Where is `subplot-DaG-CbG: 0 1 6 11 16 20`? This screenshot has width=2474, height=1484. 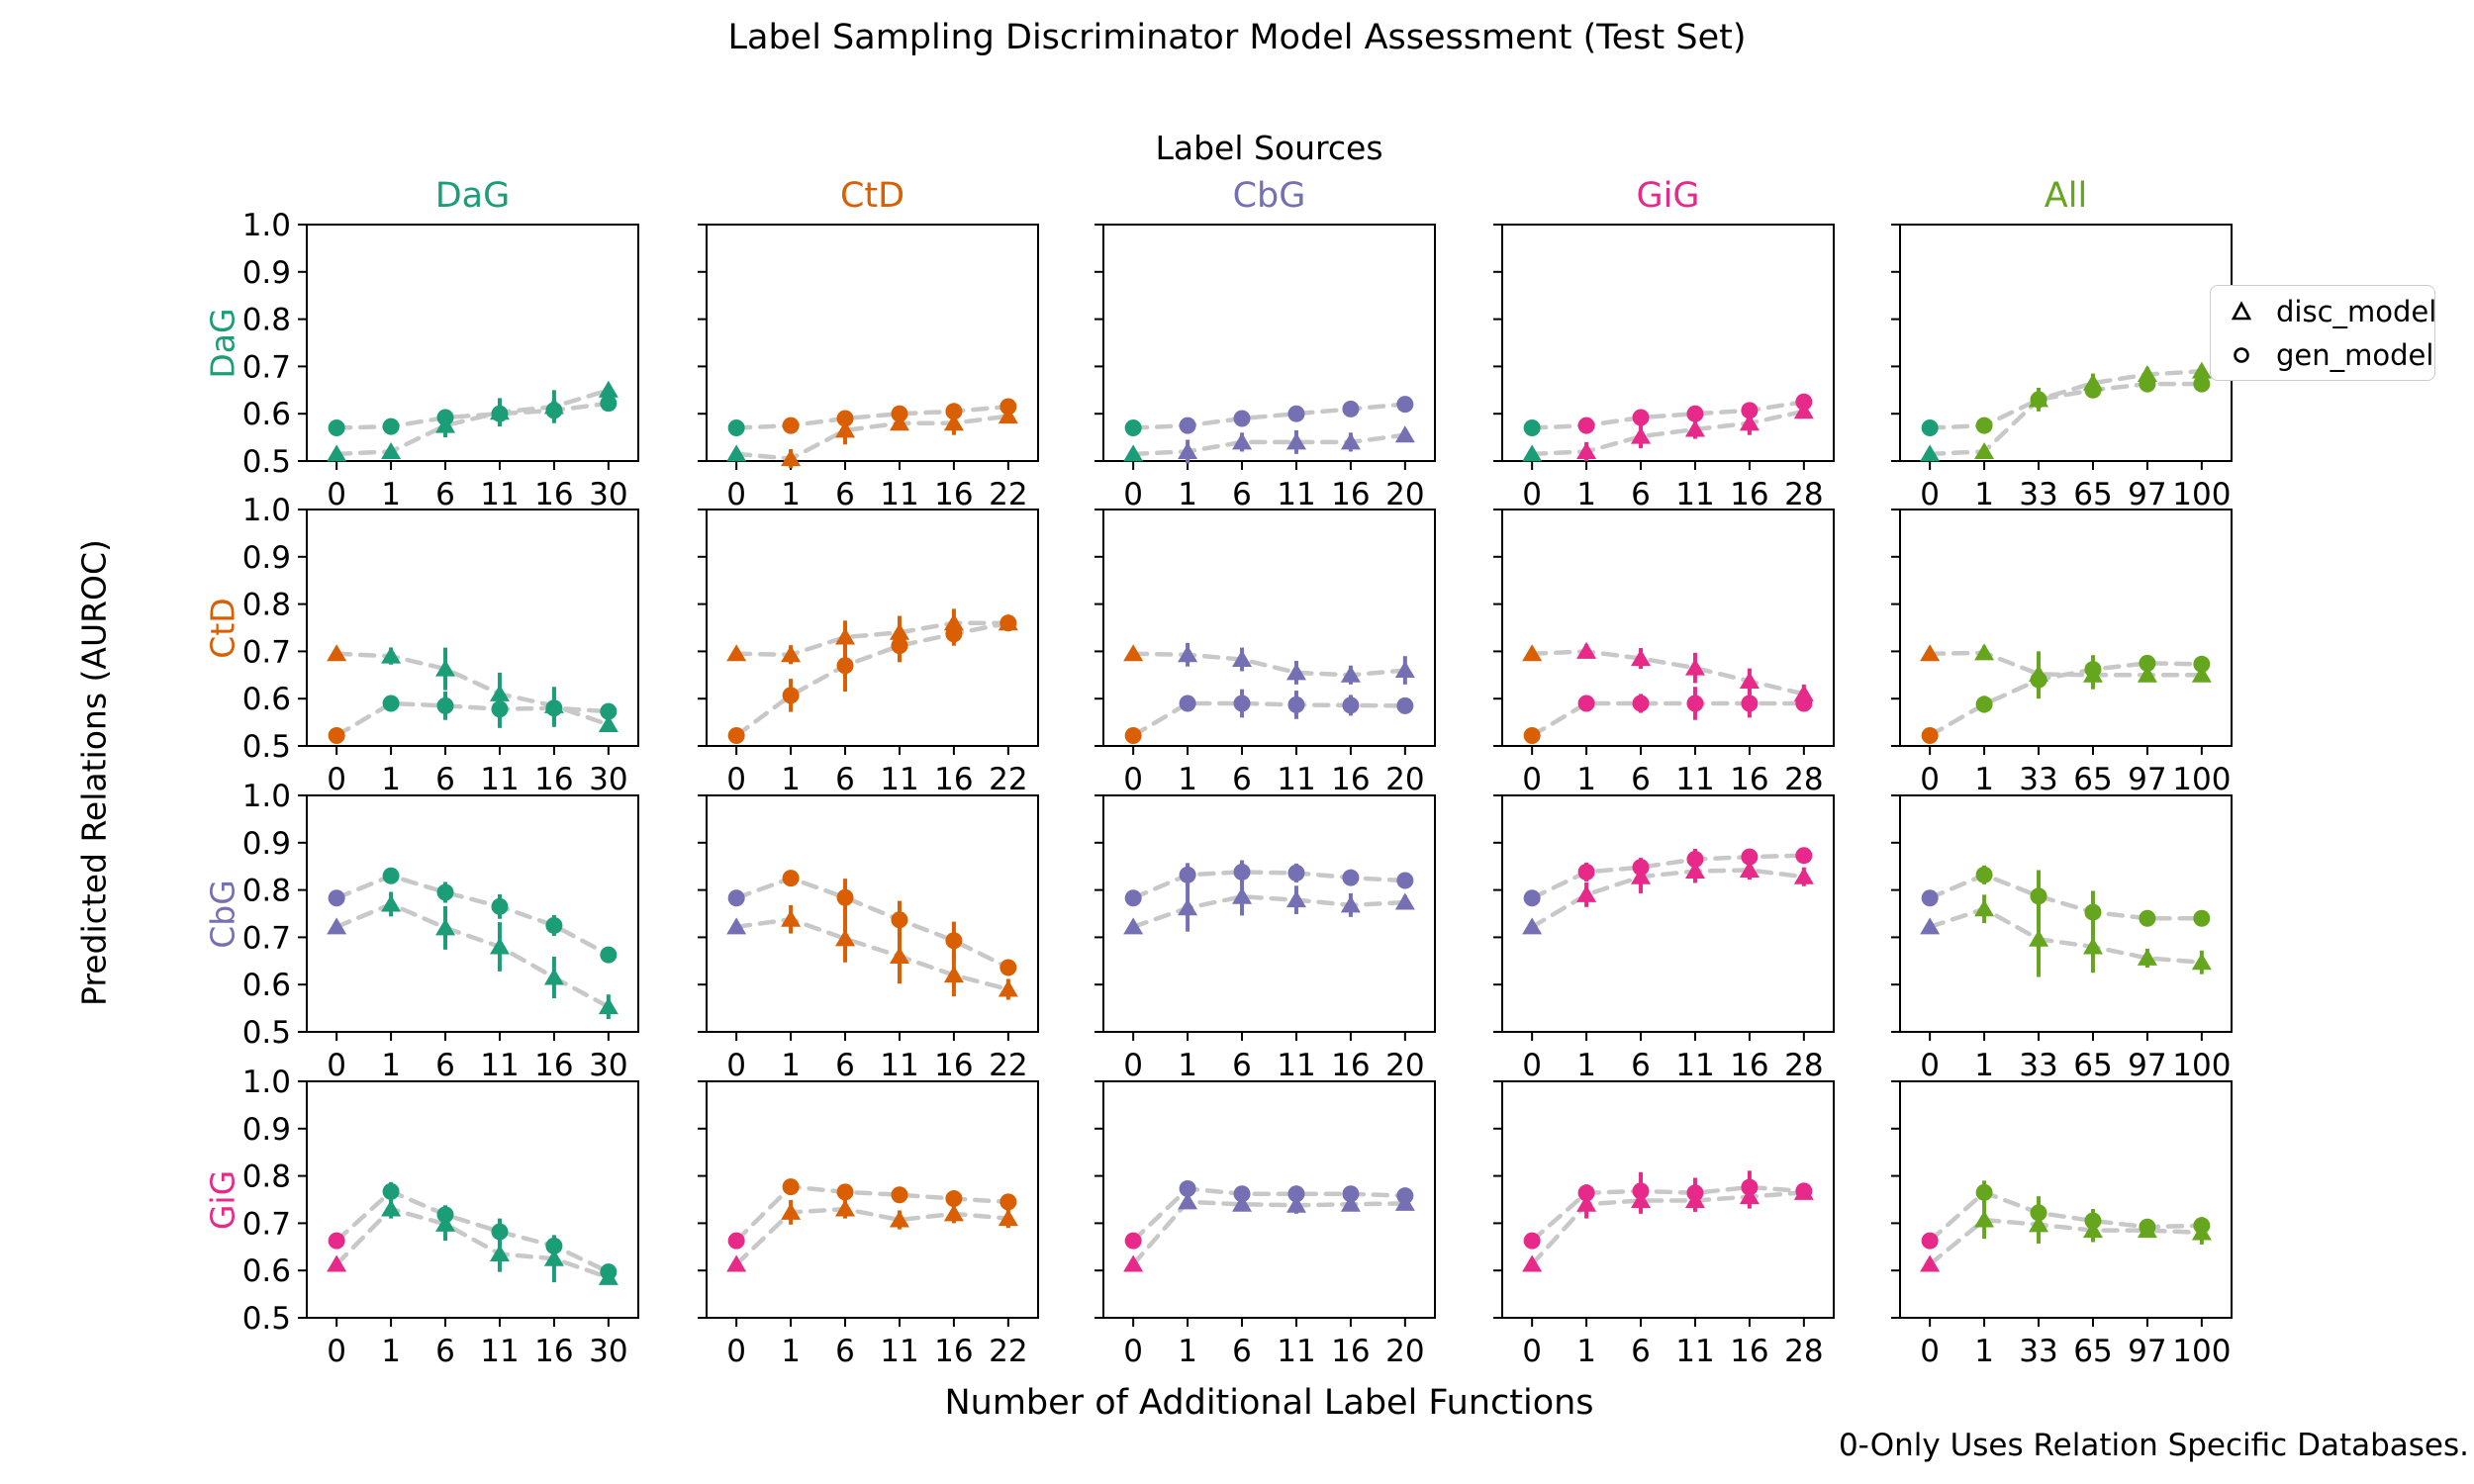 subplot-DaG-CbG: 0 1 6 11 16 20 is located at coordinates (1265, 368).